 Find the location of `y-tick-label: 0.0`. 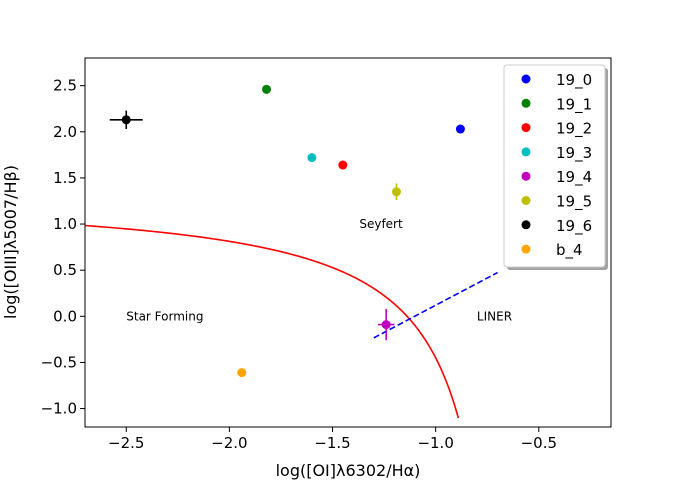

y-tick-label: 0.0 is located at coordinates (65, 316).